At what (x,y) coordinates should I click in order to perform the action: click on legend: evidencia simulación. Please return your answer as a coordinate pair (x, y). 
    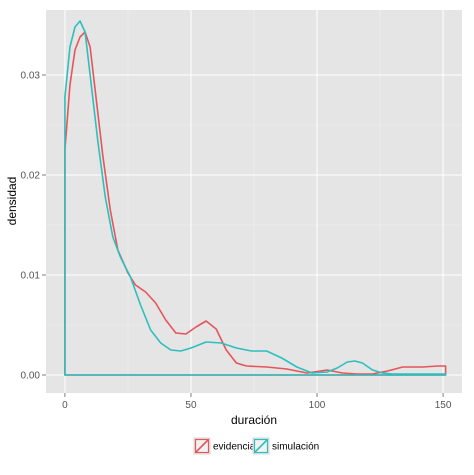
    Looking at the image, I should click on (256, 446).